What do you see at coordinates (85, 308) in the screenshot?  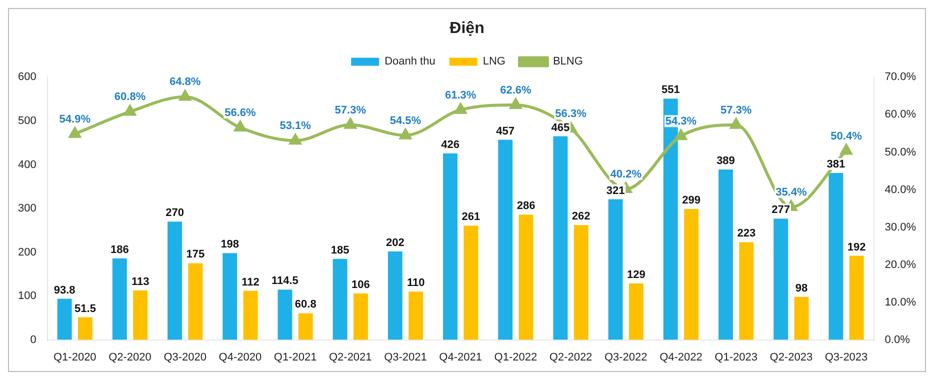 I see `data-label: 51.5` at bounding box center [85, 308].